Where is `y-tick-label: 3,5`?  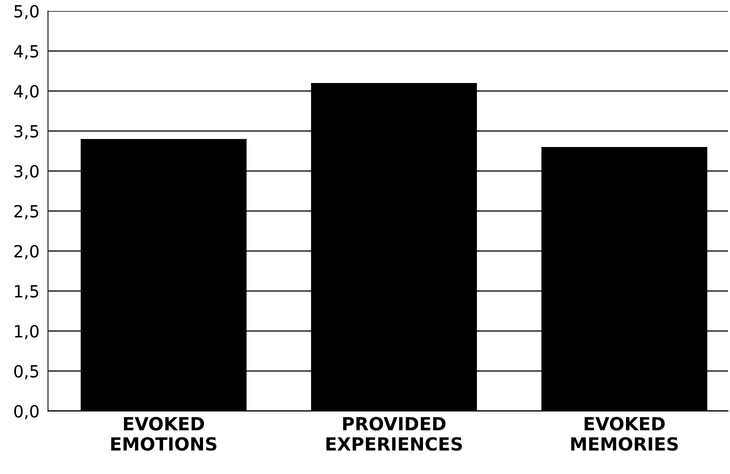
y-tick-label: 3,5 is located at coordinates (26, 132).